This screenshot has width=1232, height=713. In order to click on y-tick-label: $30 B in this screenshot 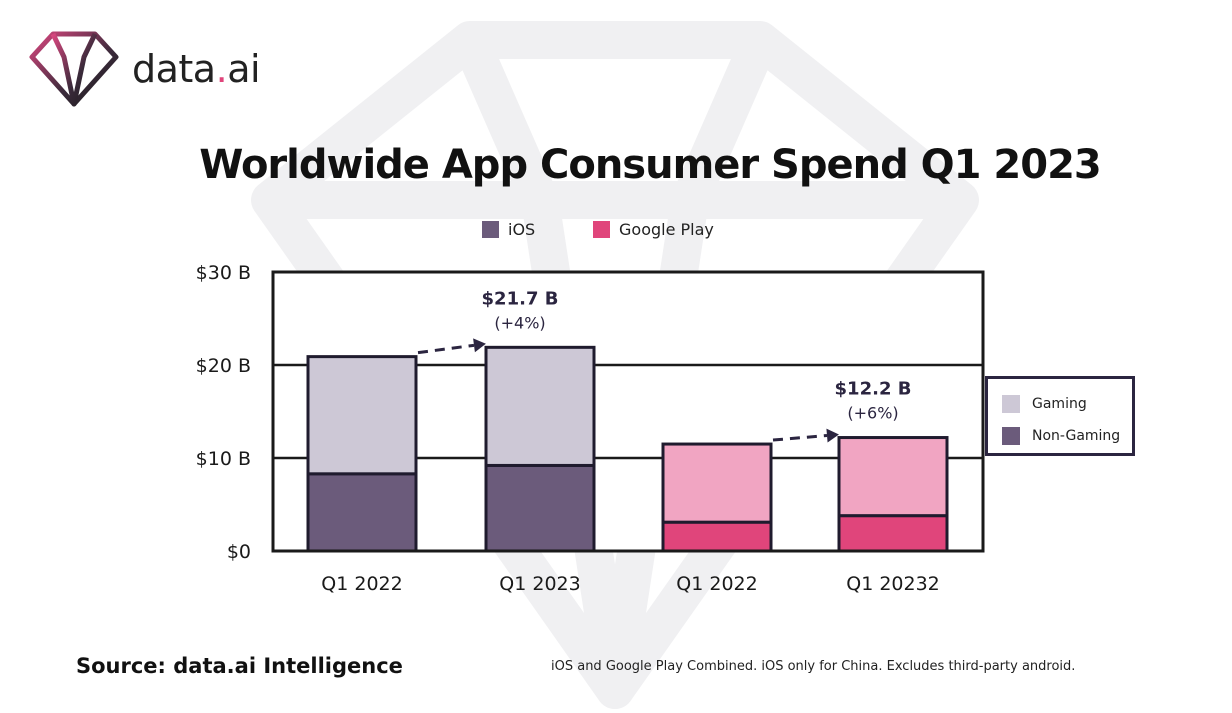, I will do `click(223, 273)`.